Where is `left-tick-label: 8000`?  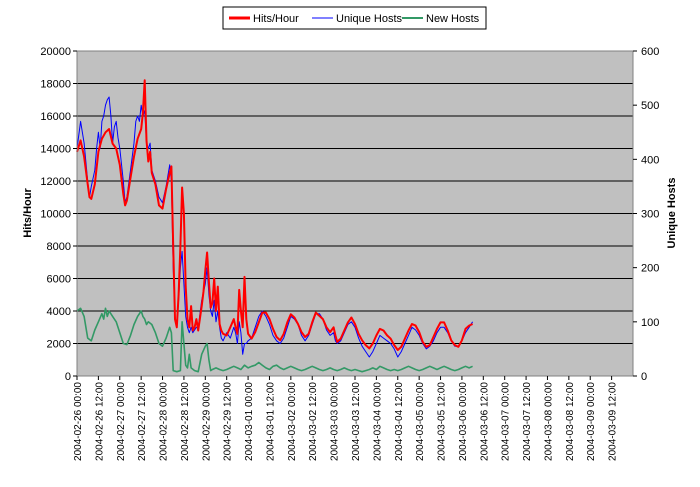 left-tick-label: 8000 is located at coordinates (59, 247).